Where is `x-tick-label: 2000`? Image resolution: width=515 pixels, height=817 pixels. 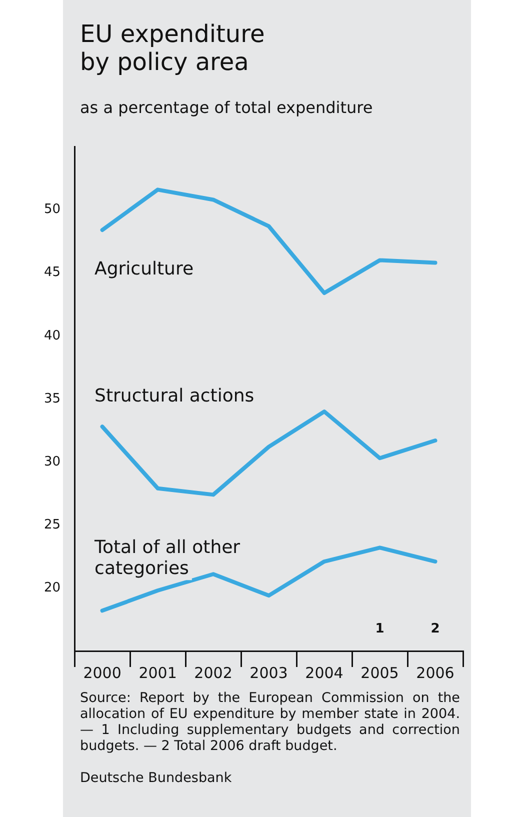 x-tick-label: 2000 is located at coordinates (102, 673).